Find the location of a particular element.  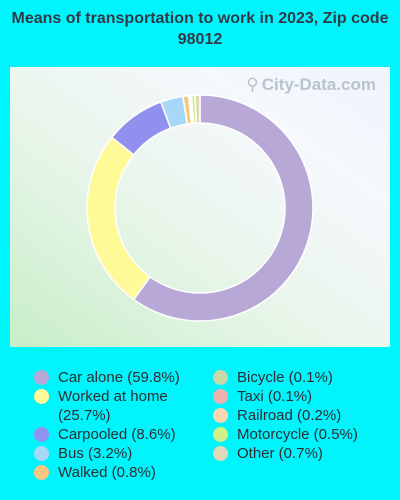

legend-label-bicycle: Bicycle (0.1%) is located at coordinates (285, 377).